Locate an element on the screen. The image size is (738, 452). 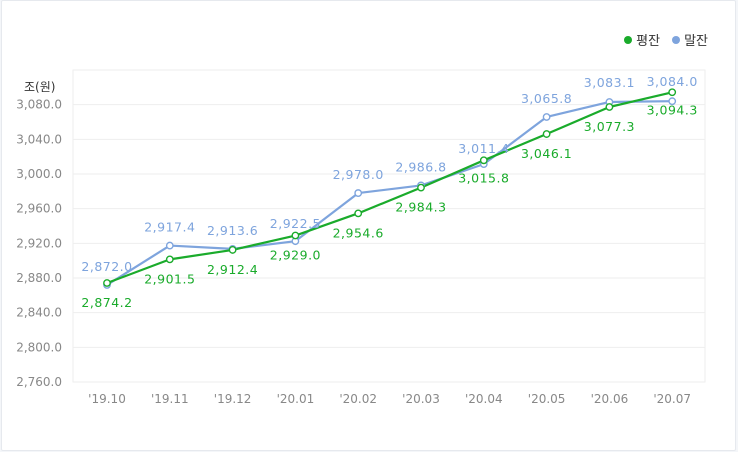
legend-item-avg: 평잔 is located at coordinates (642, 39).